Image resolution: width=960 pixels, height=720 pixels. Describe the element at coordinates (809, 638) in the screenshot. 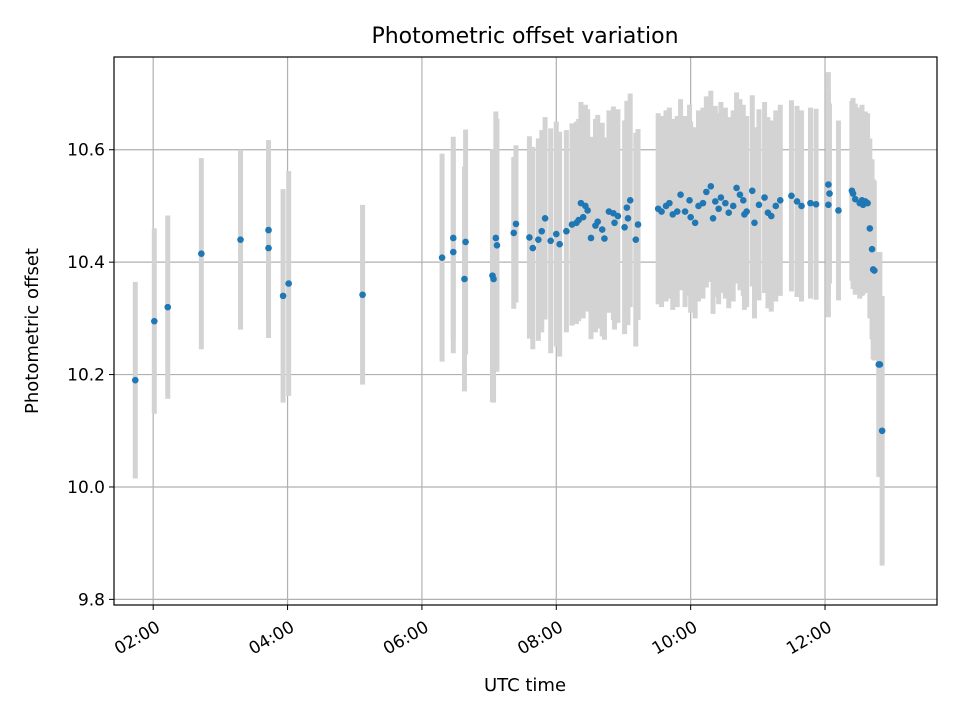

I see `x-tick-label: 12:00` at that location.